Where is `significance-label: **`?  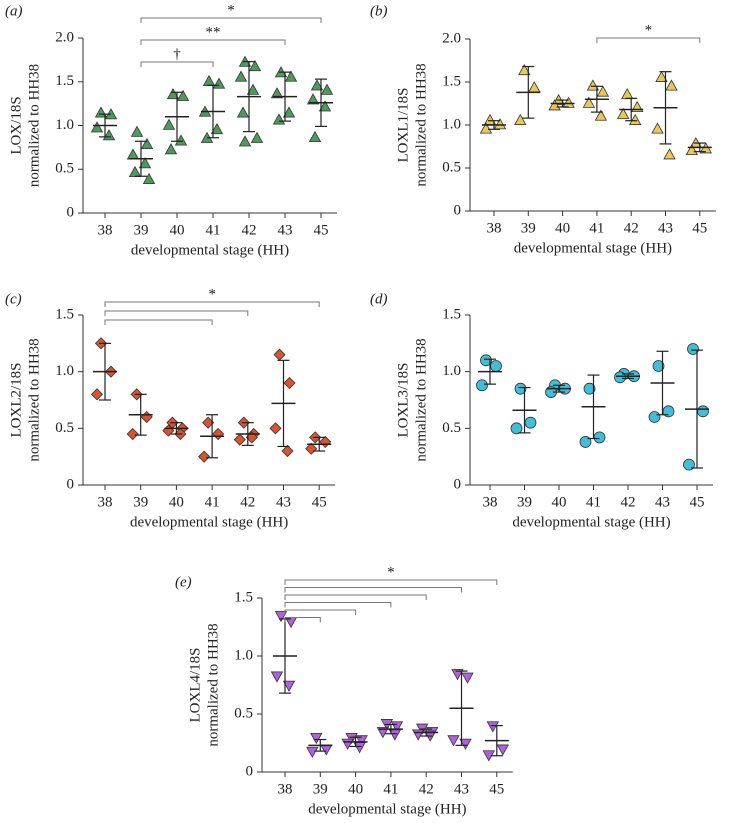 significance-label: ** is located at coordinates (213, 32).